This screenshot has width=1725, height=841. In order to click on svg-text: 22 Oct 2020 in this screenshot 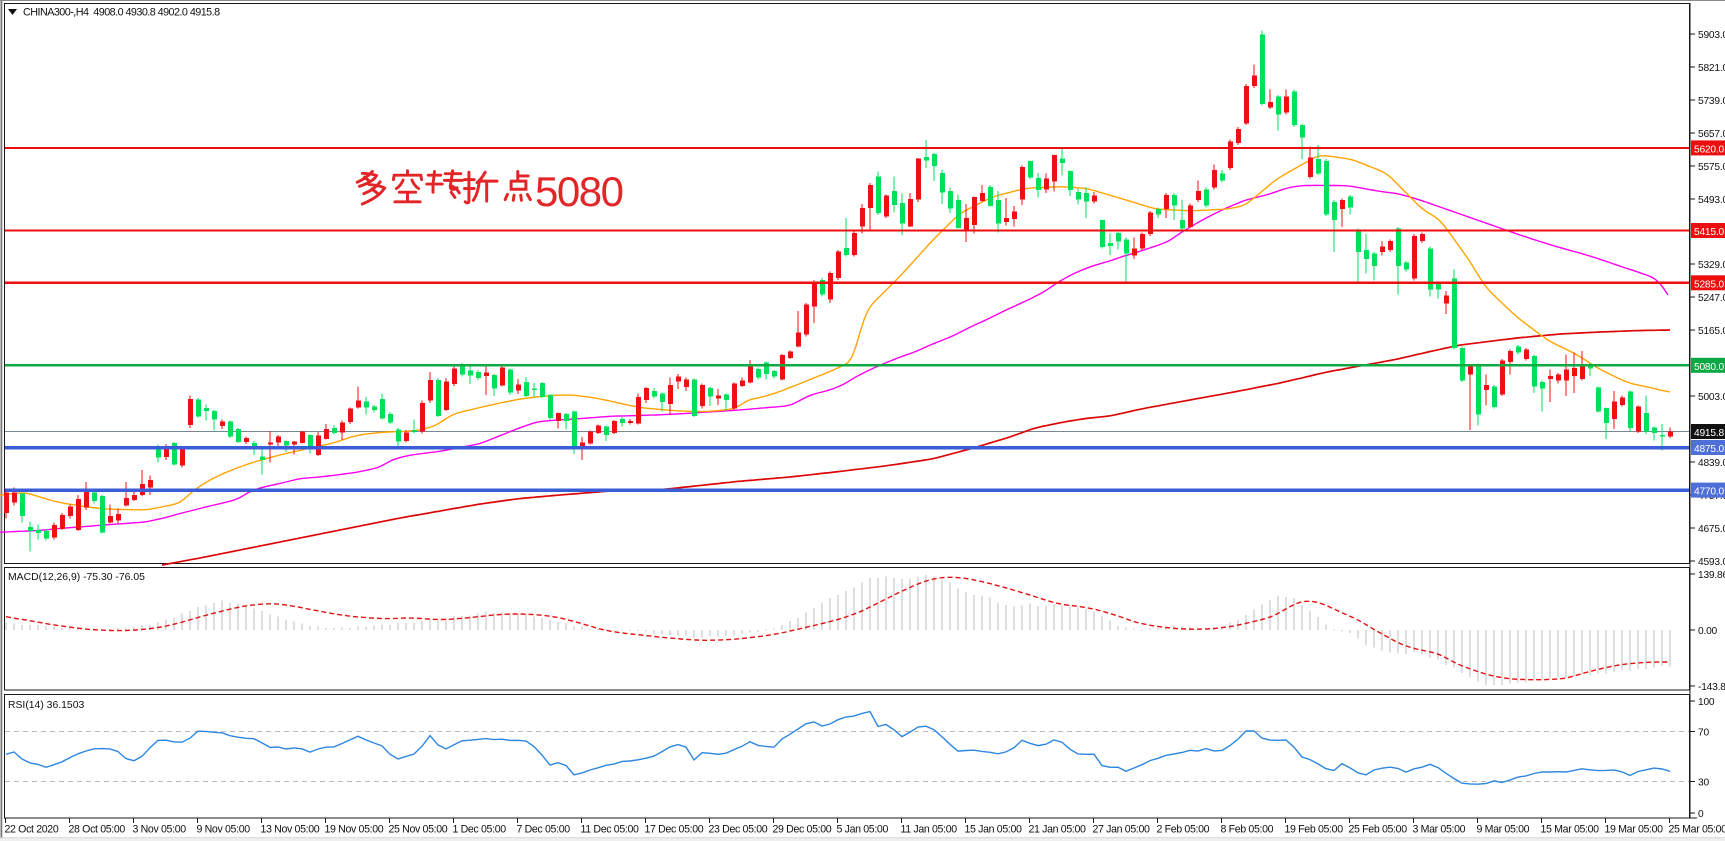, I will do `click(32, 830)`.